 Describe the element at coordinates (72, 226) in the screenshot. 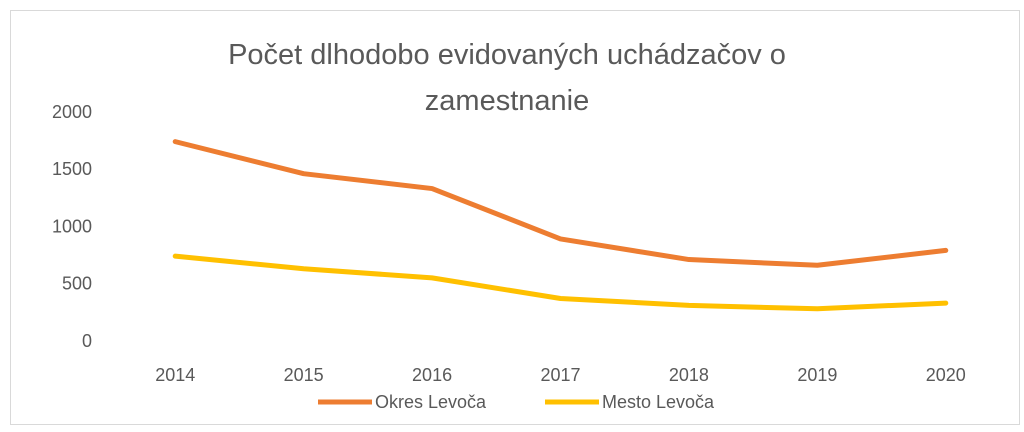

I see `y-tick-label: 1000` at that location.